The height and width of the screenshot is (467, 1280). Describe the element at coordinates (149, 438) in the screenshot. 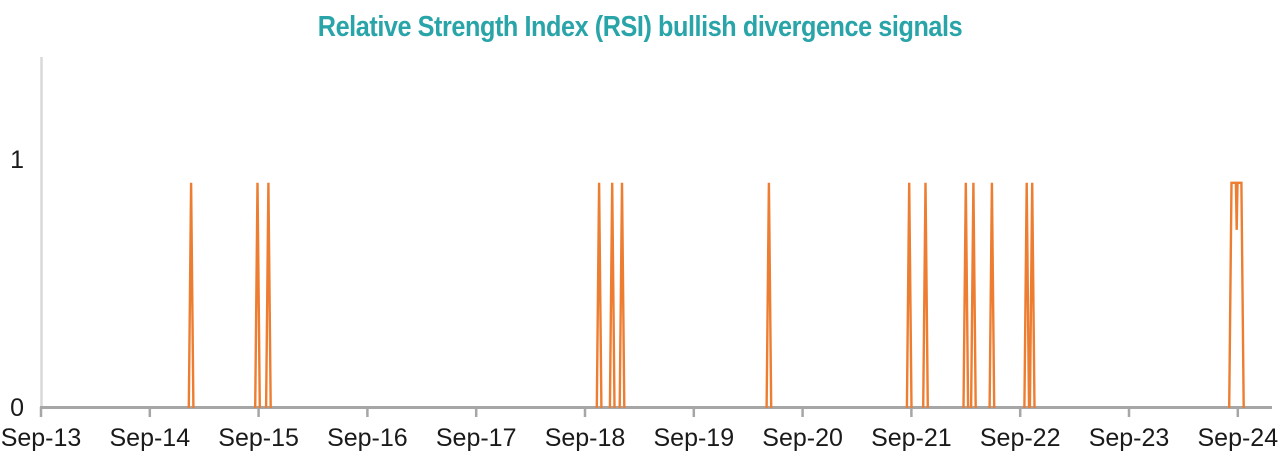

I see `x-tick-label: Sep-14` at that location.